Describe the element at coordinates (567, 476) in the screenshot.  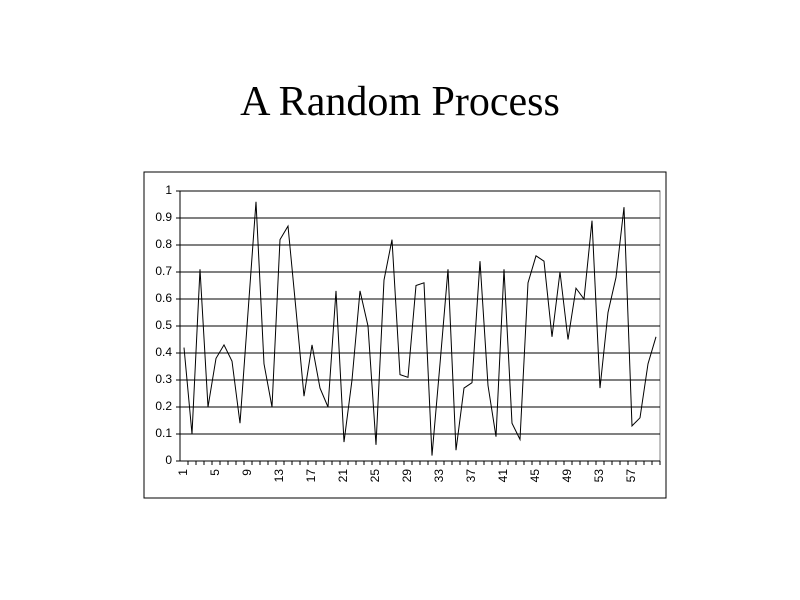
I see `x-tick-label: 49` at that location.